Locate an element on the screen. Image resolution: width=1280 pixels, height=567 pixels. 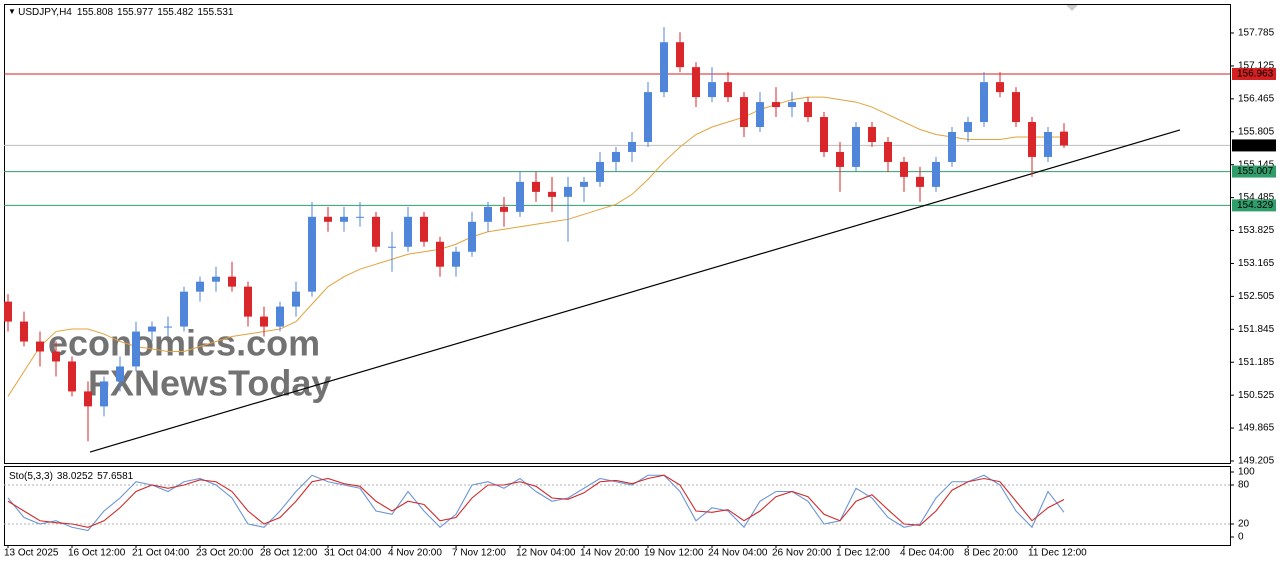
stoch-title: Sto(5,3,3) is located at coordinates (31, 476).